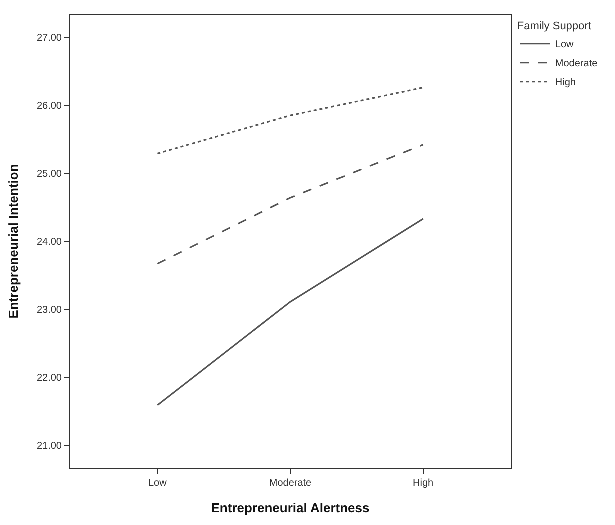 The width and height of the screenshot is (615, 525). I want to click on y-tick-label: 23.00, so click(49, 310).